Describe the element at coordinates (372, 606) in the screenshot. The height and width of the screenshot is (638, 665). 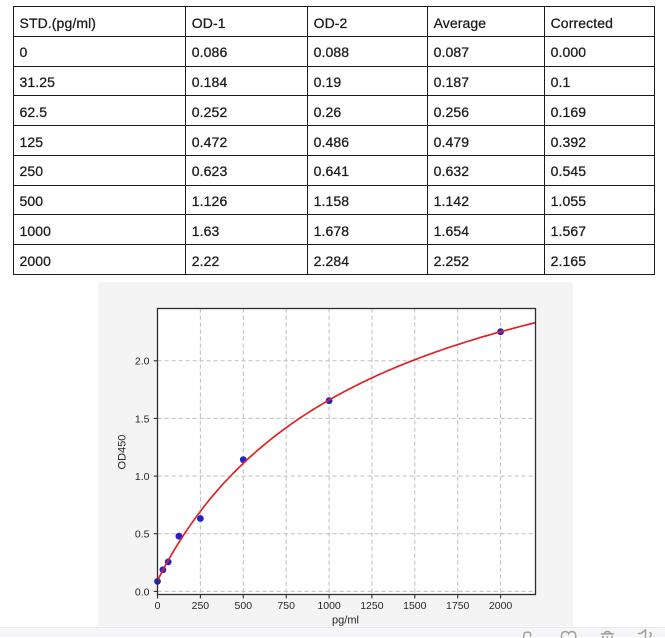
I see `svg-text: 1250` at that location.